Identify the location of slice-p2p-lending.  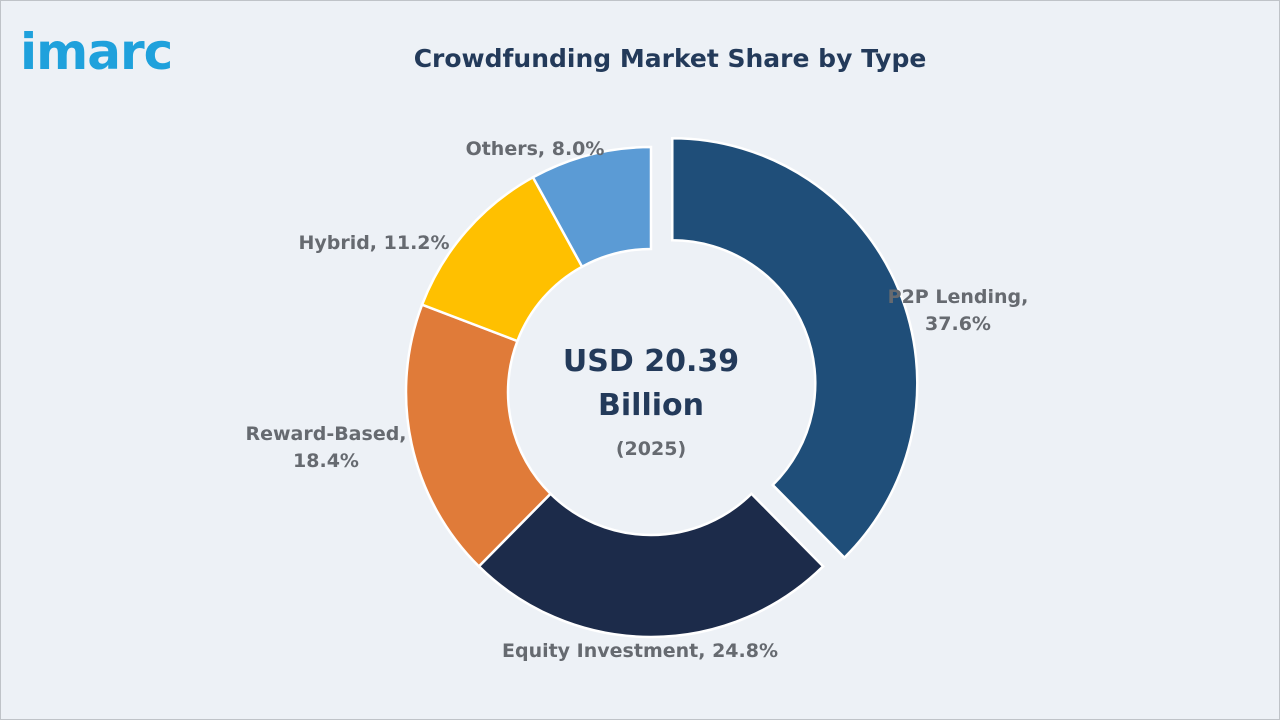
(795, 348).